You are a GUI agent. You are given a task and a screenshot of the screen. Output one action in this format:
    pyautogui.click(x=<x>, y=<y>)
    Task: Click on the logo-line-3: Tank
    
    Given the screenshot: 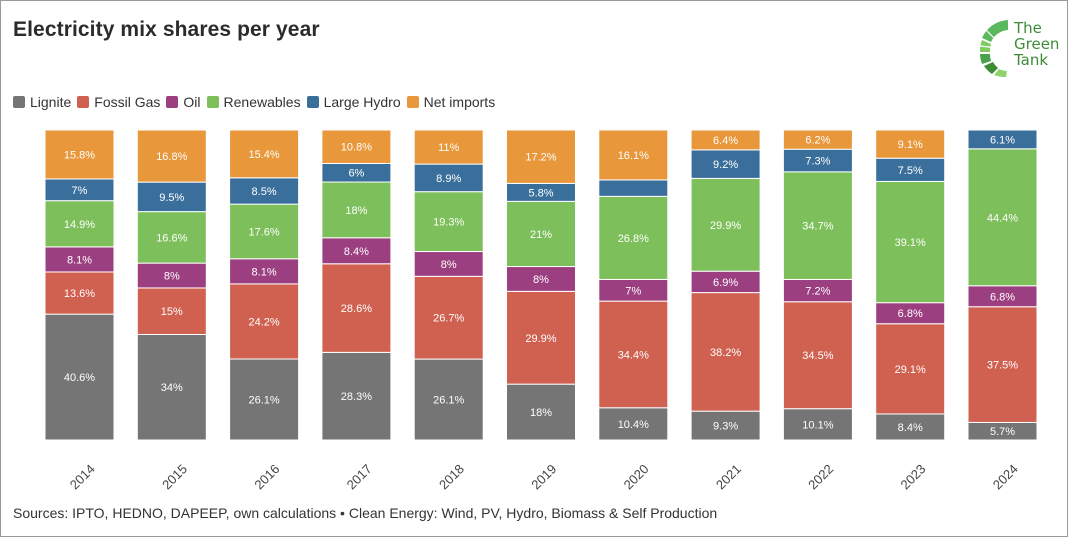 What is the action you would take?
    pyautogui.click(x=1031, y=60)
    